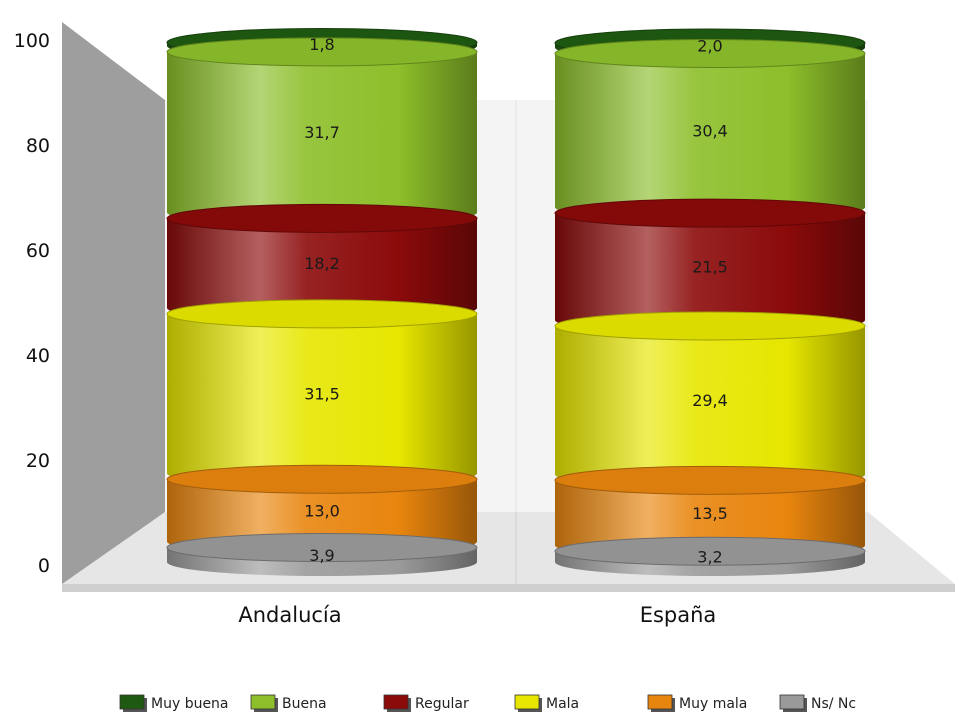 The height and width of the screenshot is (718, 959). What do you see at coordinates (113, 305) in the screenshot?
I see `side-wall` at bounding box center [113, 305].